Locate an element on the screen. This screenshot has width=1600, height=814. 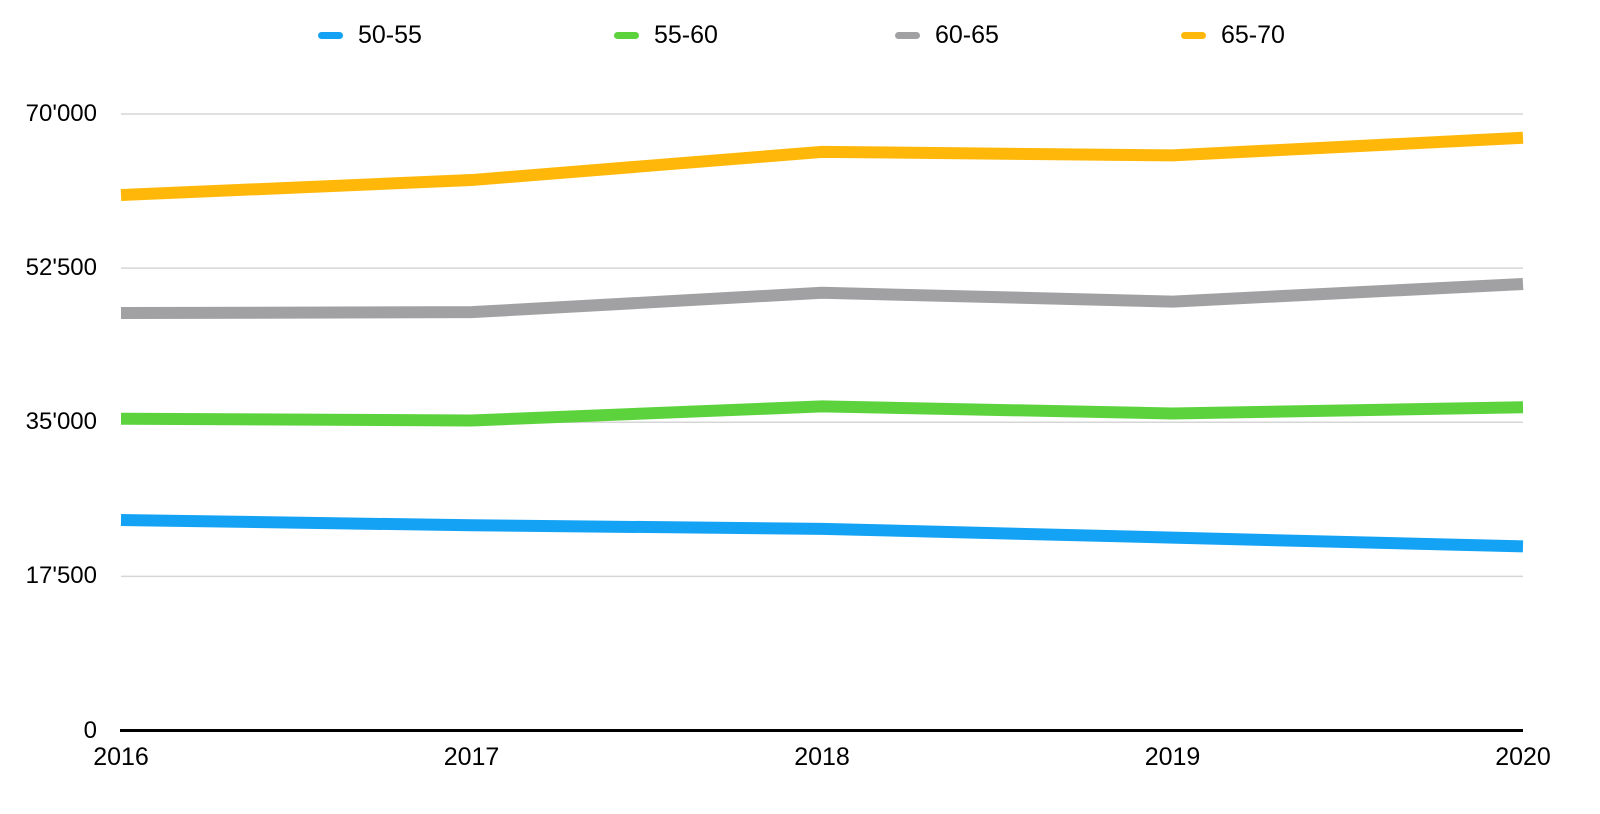
y-axis-tick-label-52500: 52'500 is located at coordinates (61, 268).